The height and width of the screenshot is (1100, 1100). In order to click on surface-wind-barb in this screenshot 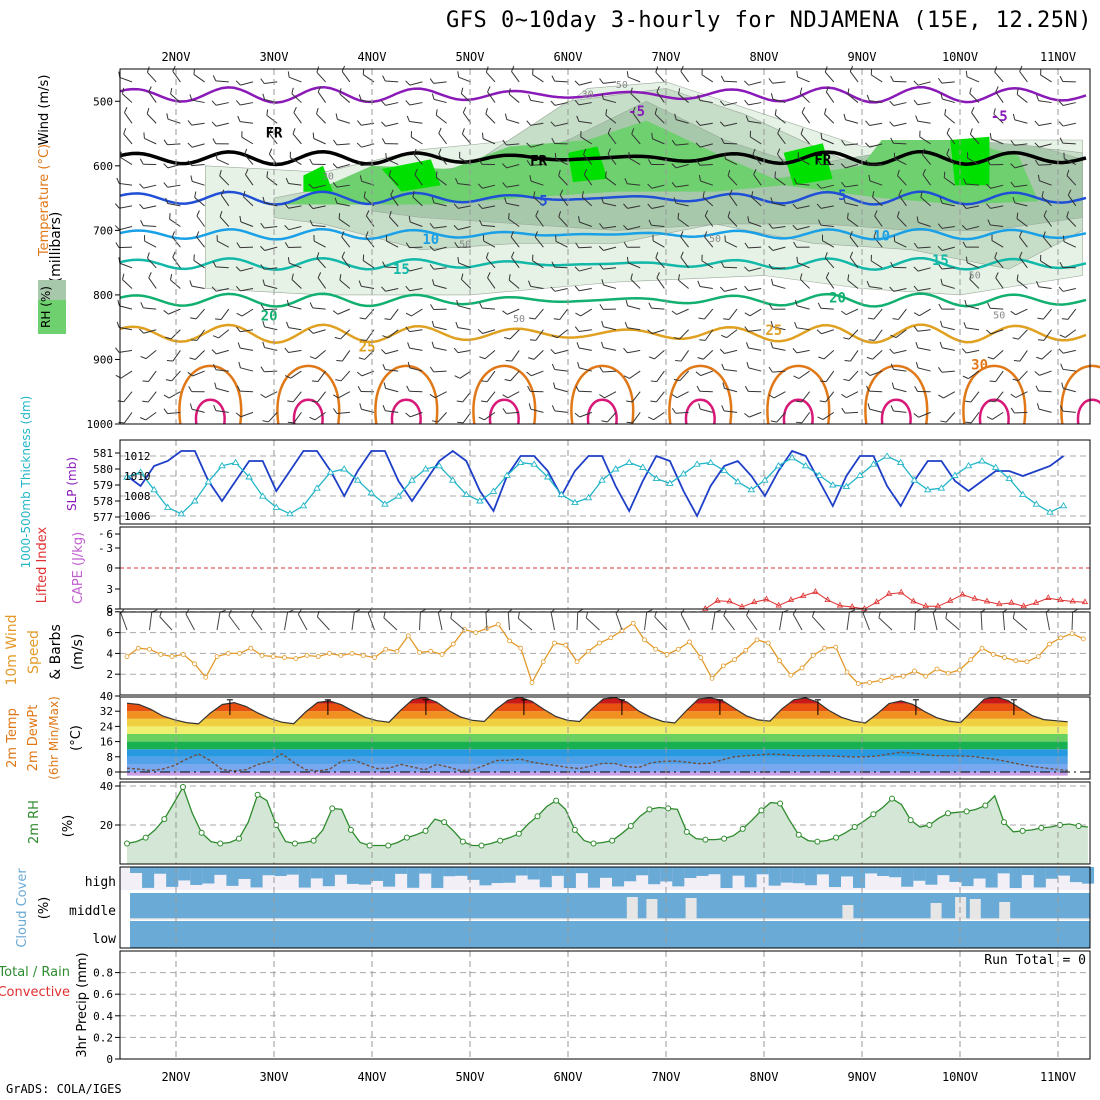, I will do `click(390, 624)`.